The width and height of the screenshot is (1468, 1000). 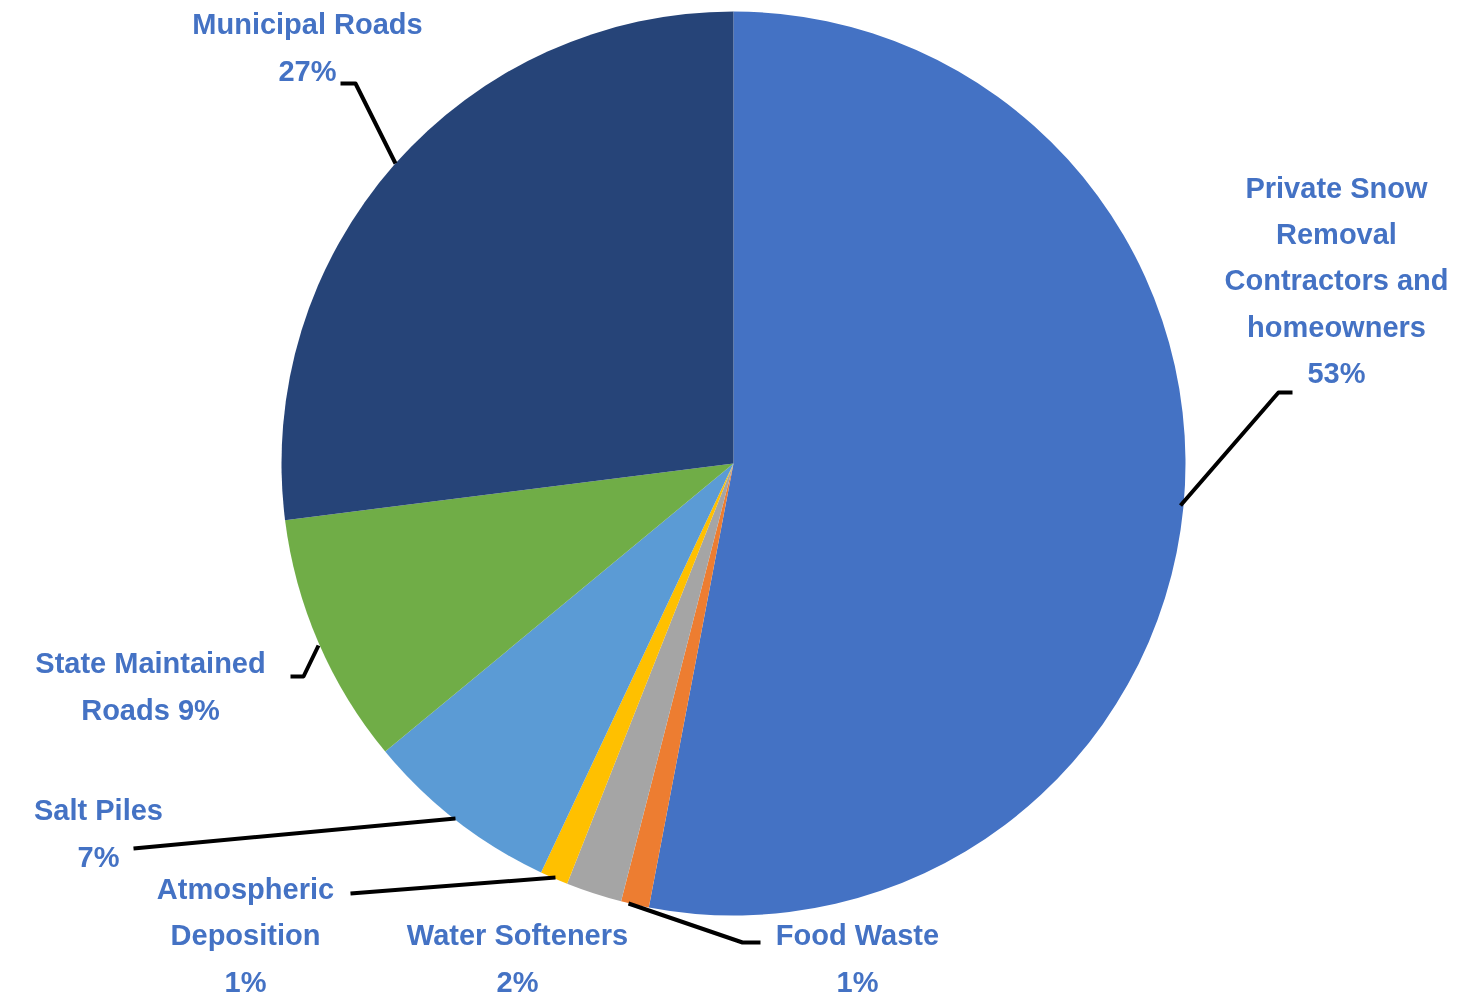 I want to click on data-label: 27%, so click(x=307, y=70).